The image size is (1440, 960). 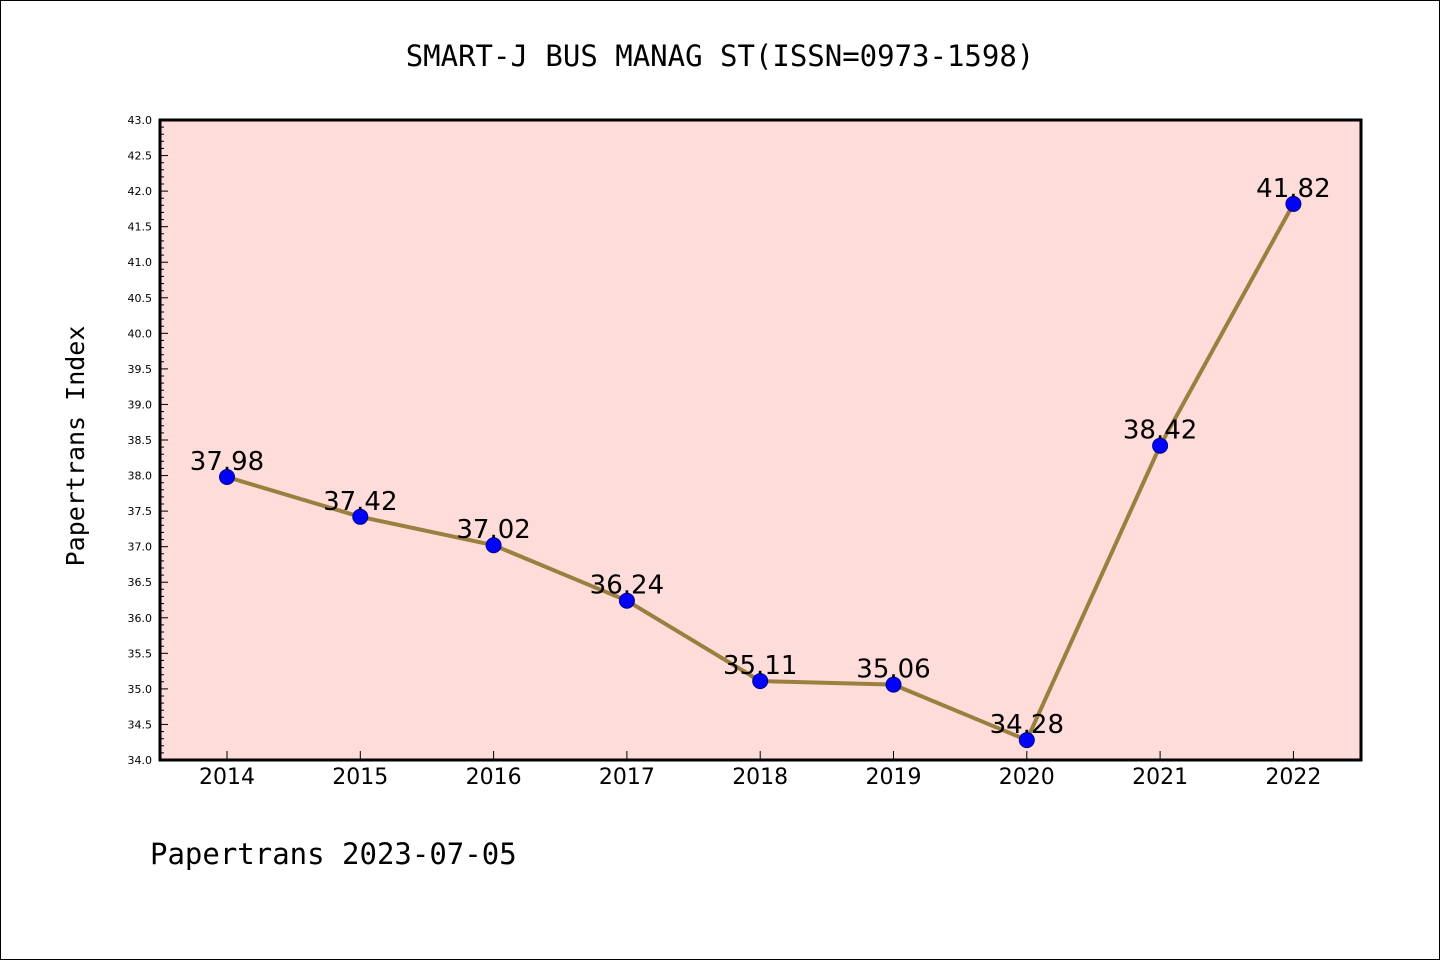 I want to click on y-tick-label: 38.5, so click(x=140, y=440).